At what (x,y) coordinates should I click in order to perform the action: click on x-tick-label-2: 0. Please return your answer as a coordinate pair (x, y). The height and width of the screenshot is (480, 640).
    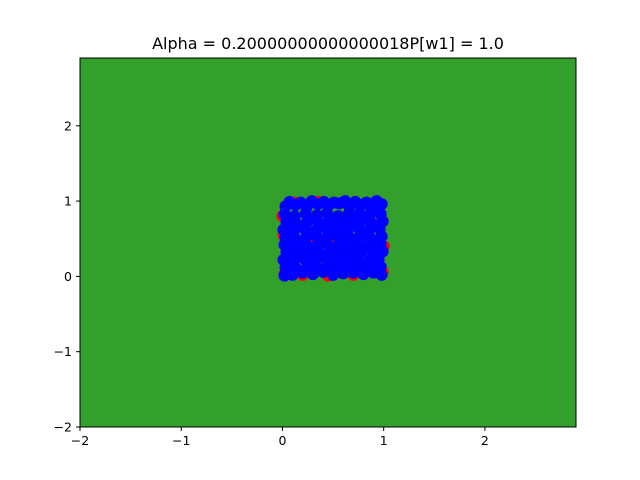
    Looking at the image, I should click on (282, 440).